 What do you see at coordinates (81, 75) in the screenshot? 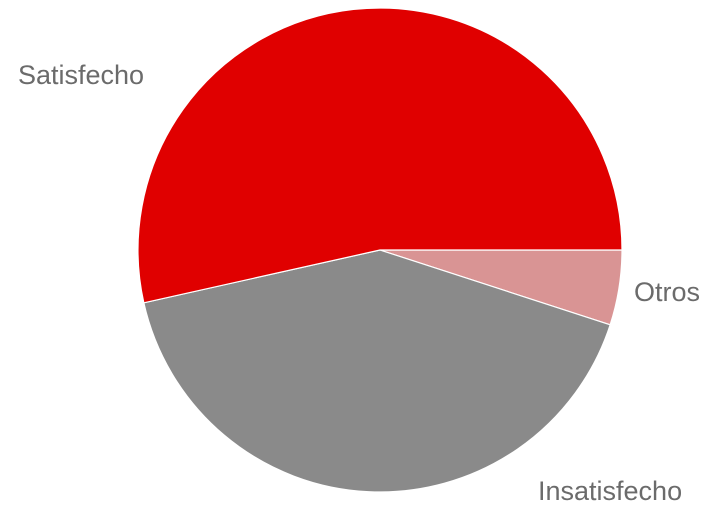
I see `slice-label-satisfecho: Satisfecho` at bounding box center [81, 75].